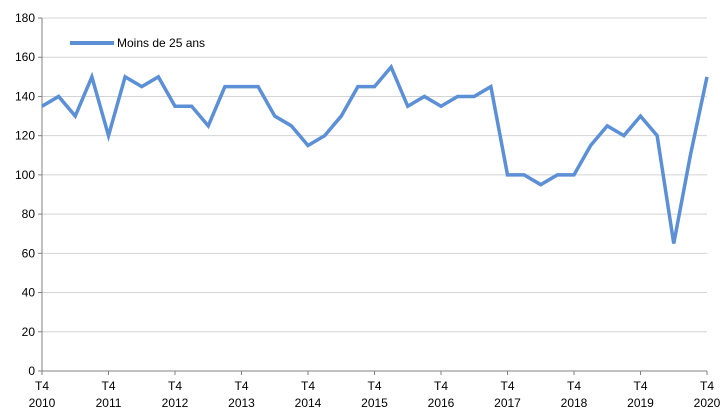 Image resolution: width=724 pixels, height=412 pixels. What do you see at coordinates (29, 332) in the screenshot?
I see `y-tick-label: 20` at bounding box center [29, 332].